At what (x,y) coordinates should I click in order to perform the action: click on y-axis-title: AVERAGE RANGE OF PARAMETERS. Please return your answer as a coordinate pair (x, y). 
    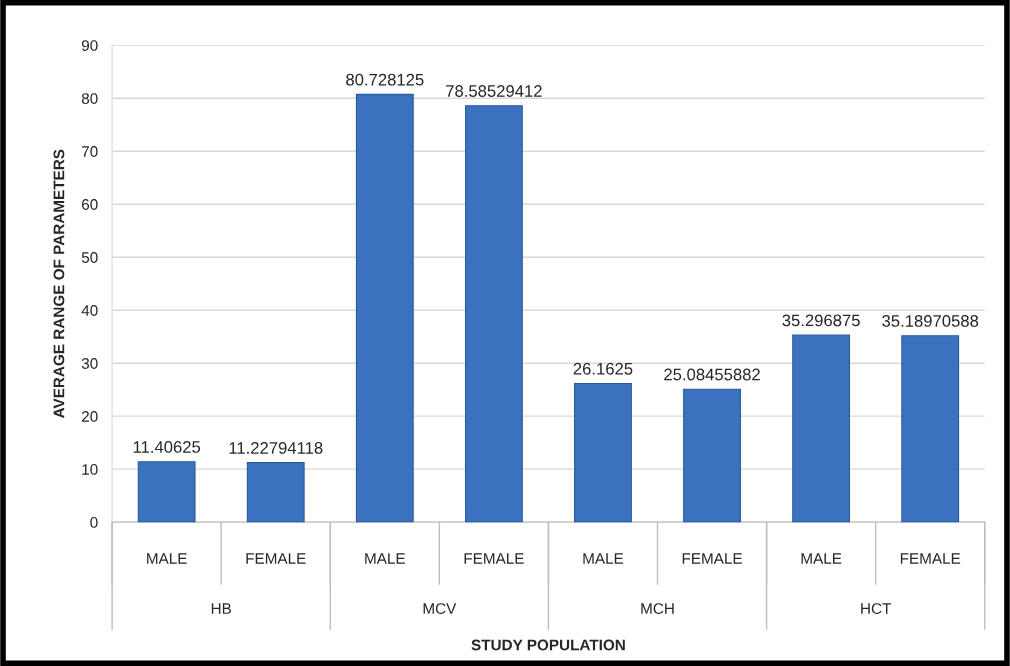
    Looking at the image, I should click on (59, 284).